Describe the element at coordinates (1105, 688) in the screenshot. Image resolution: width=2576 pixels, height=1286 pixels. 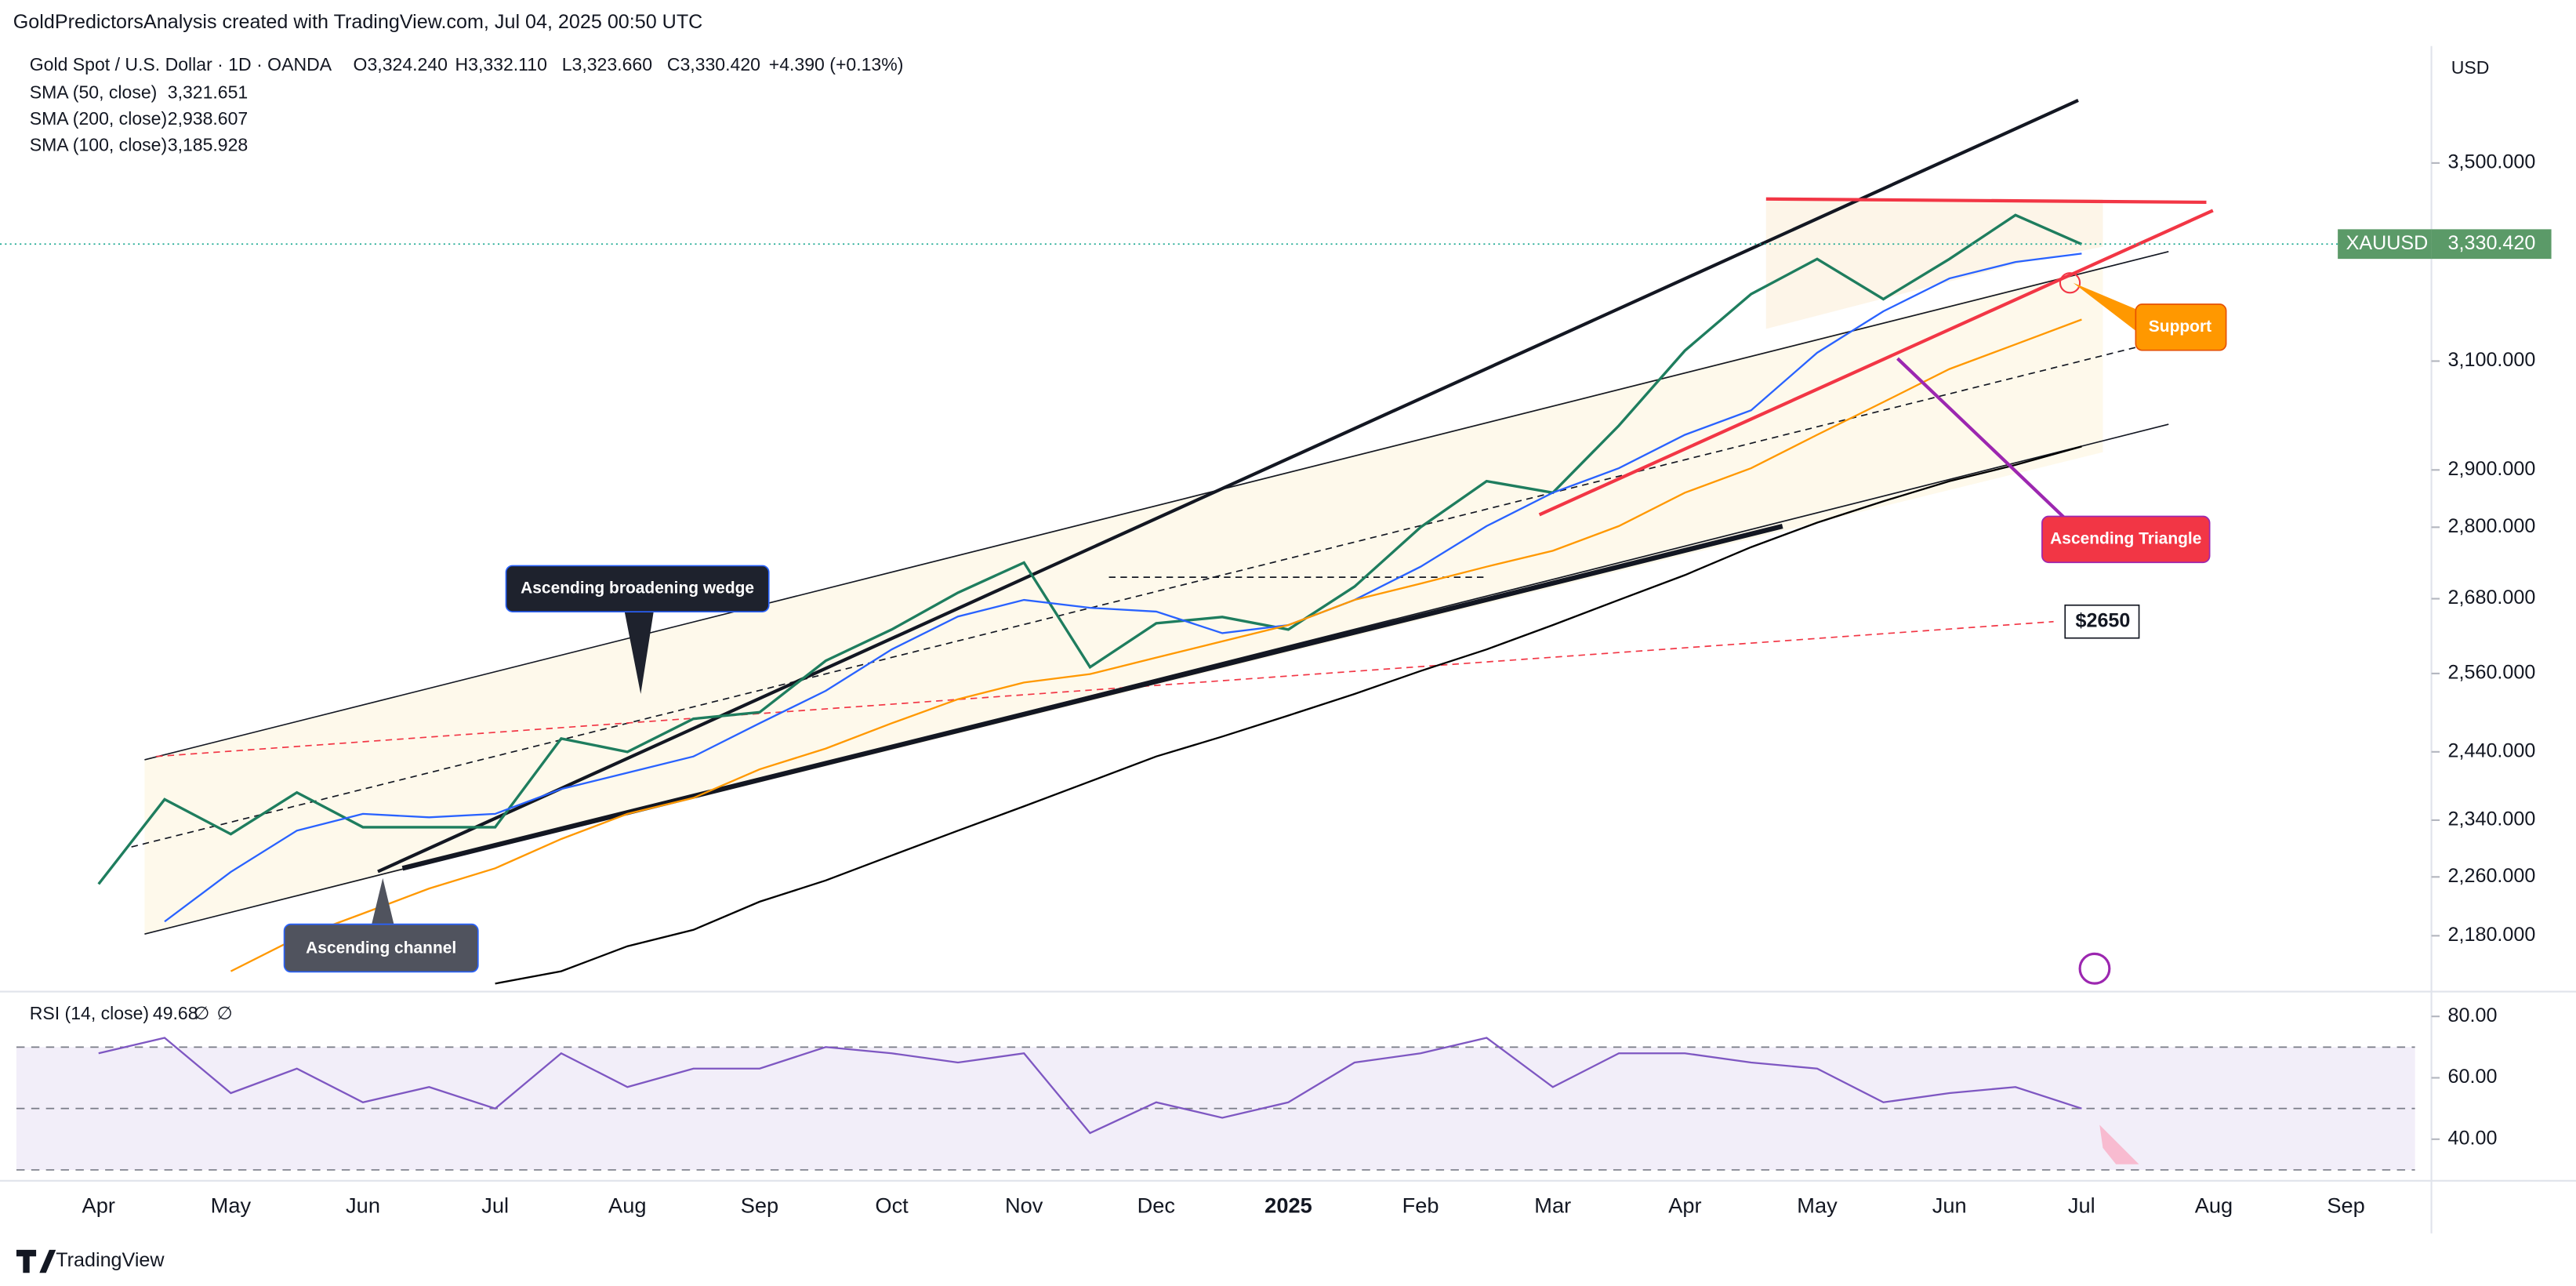
I see `support-2650-line` at that location.